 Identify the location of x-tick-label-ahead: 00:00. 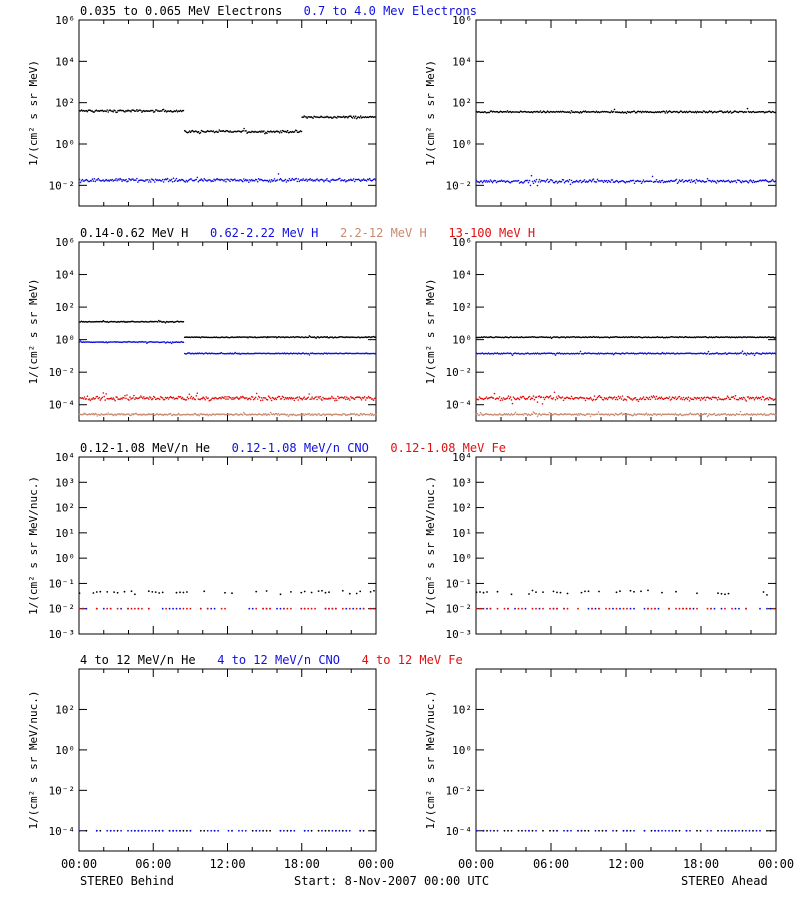
(776, 864).